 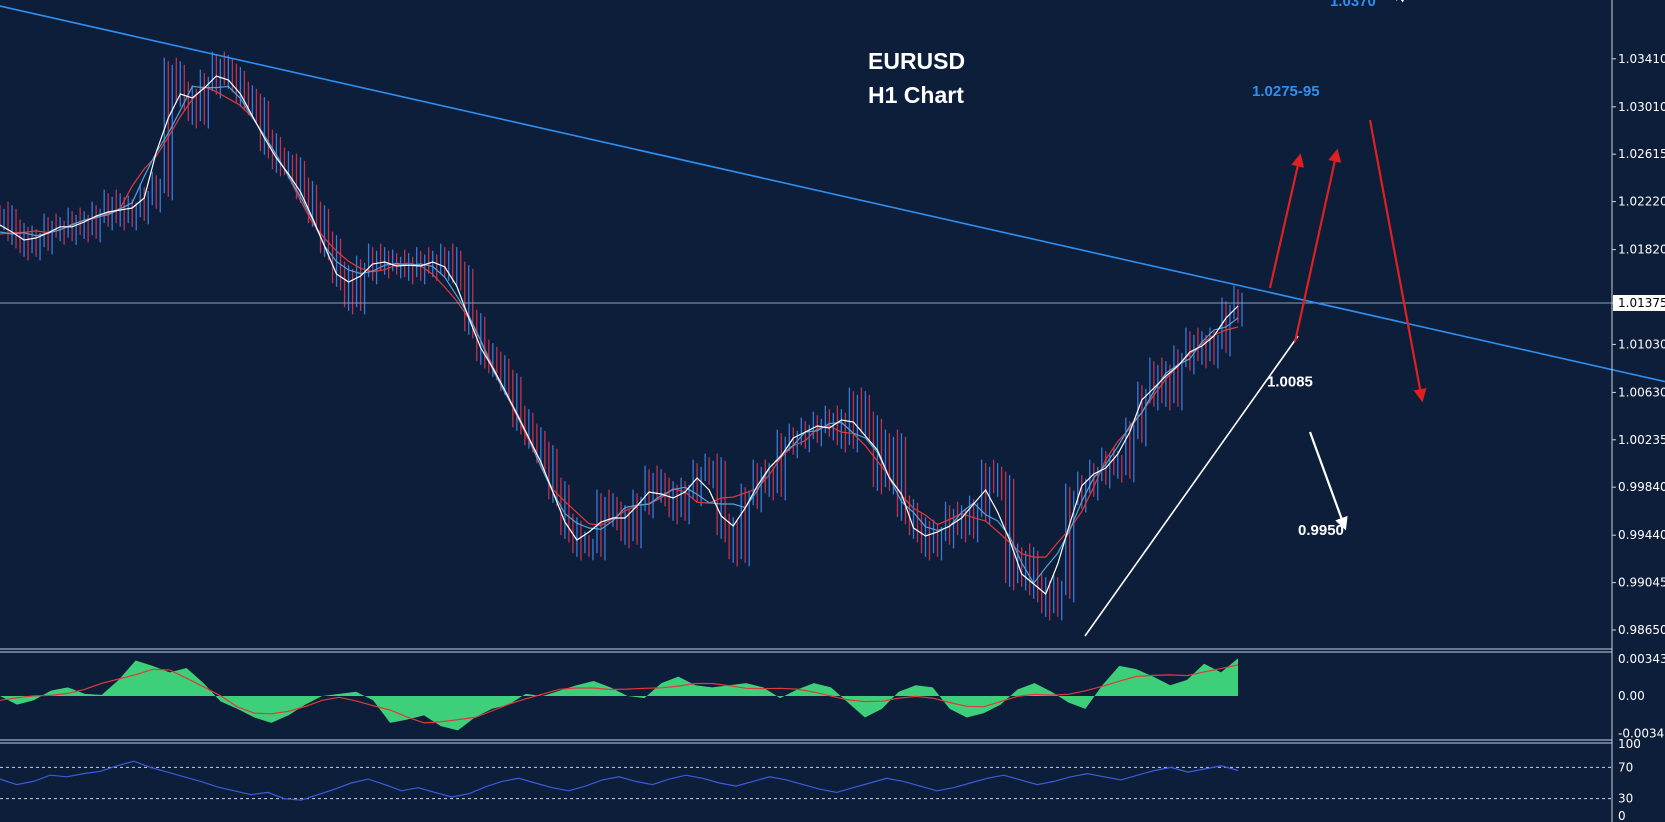 What do you see at coordinates (1641, 659) in the screenshot?
I see `macd-tick-label: 0.003432` at bounding box center [1641, 659].